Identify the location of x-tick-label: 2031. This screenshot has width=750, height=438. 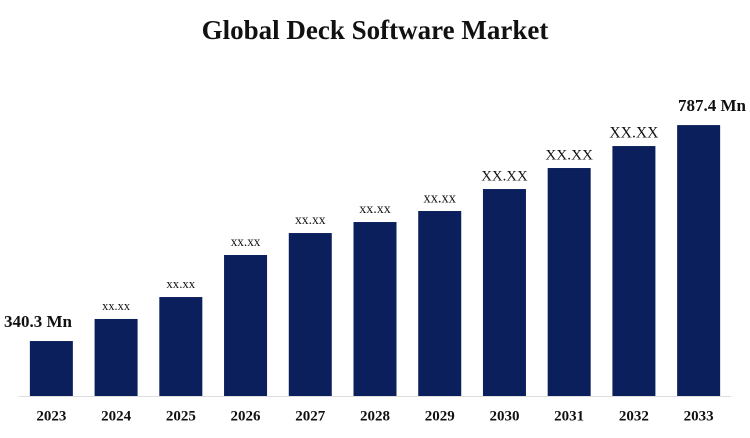
(569, 416).